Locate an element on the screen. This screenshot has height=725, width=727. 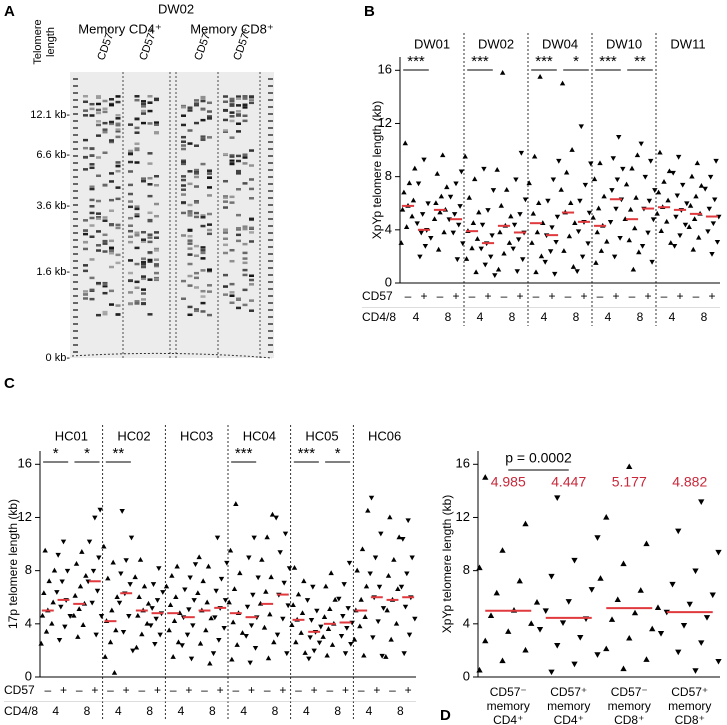
facet-title: DW02 is located at coordinates (496, 43).